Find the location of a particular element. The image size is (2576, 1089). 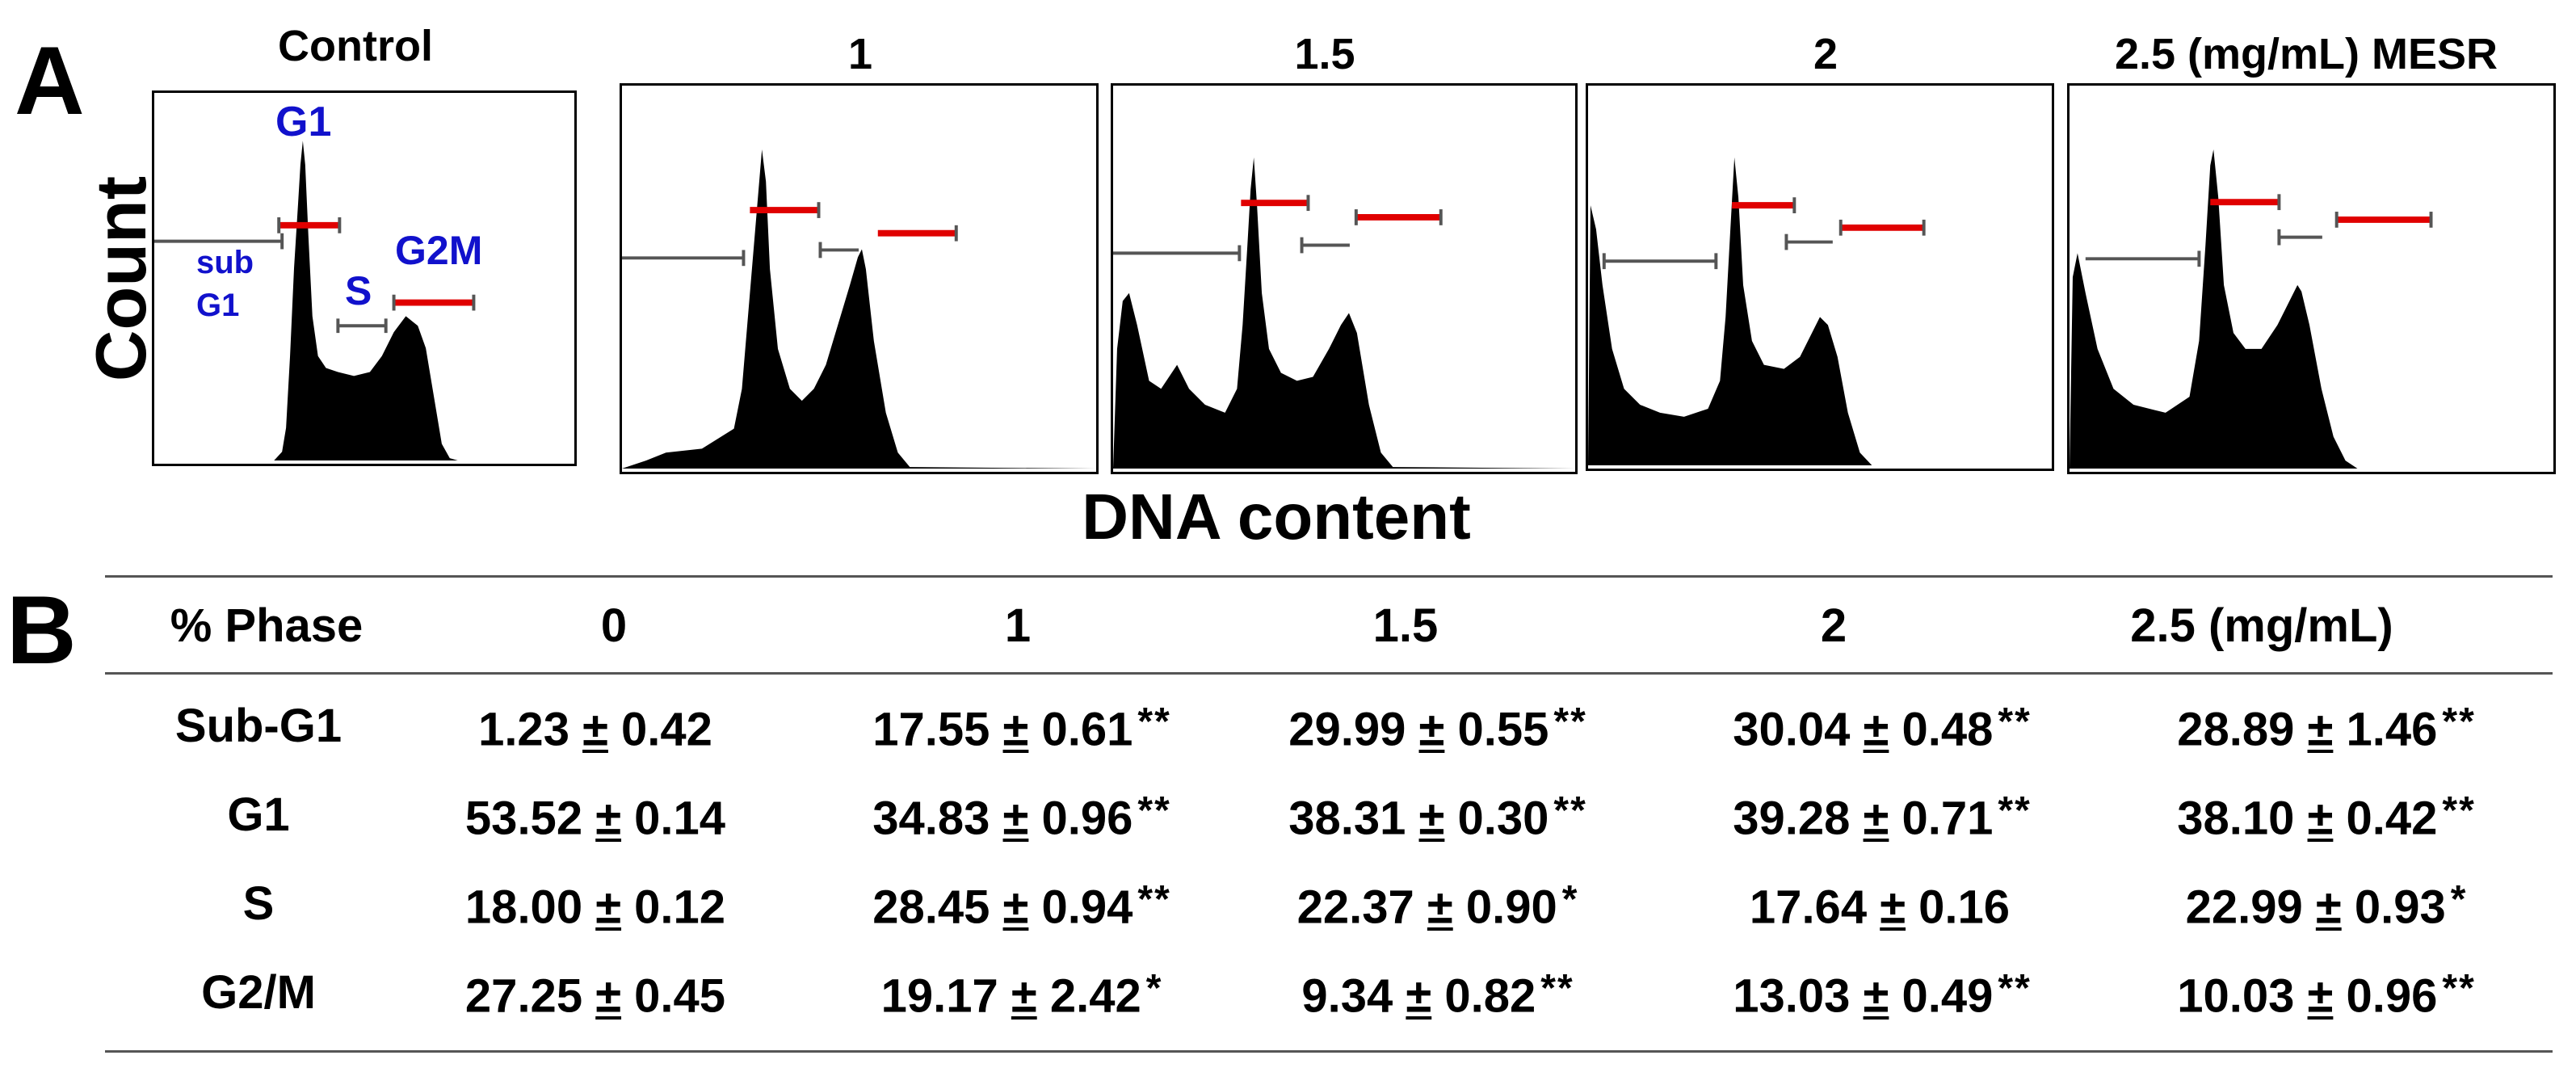

table-cell: 10.03 ± 0.96 ** is located at coordinates (2326, 995).